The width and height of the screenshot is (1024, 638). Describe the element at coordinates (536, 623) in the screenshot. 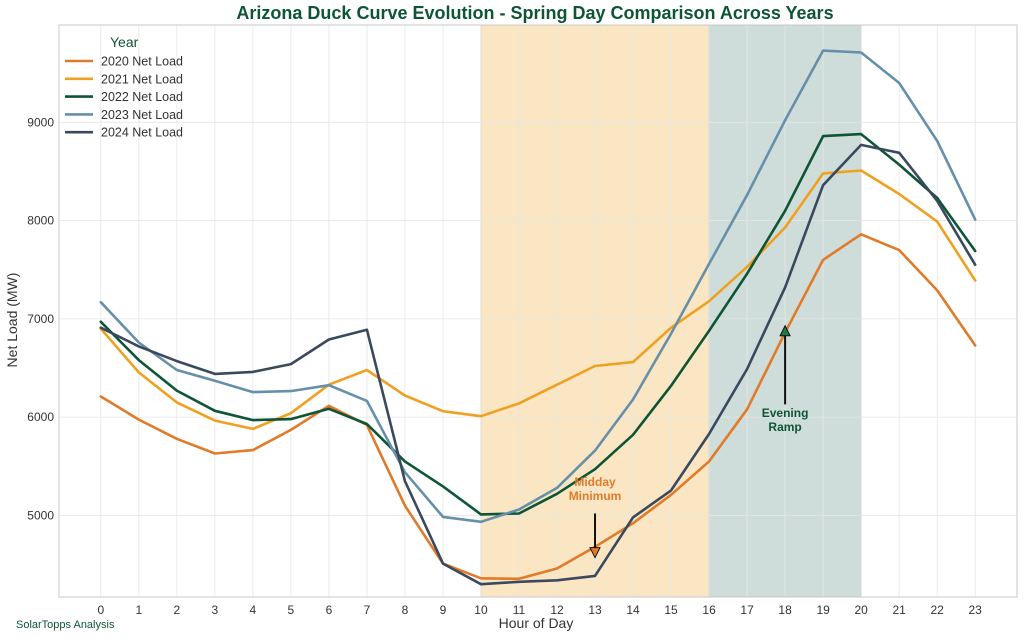

I see `x-axis-label: Hour of Day` at that location.